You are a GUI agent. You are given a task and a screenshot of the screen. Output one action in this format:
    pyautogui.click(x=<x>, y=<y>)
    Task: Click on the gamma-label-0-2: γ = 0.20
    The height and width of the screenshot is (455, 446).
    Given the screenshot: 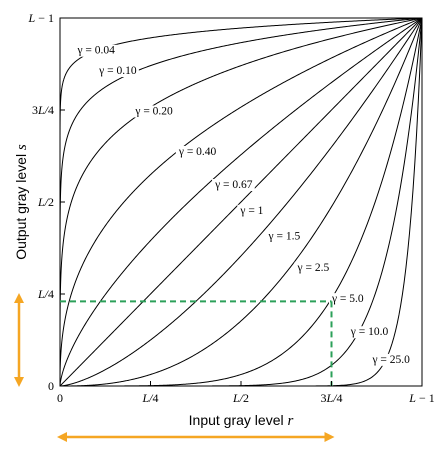 What is the action you would take?
    pyautogui.click(x=153, y=111)
    